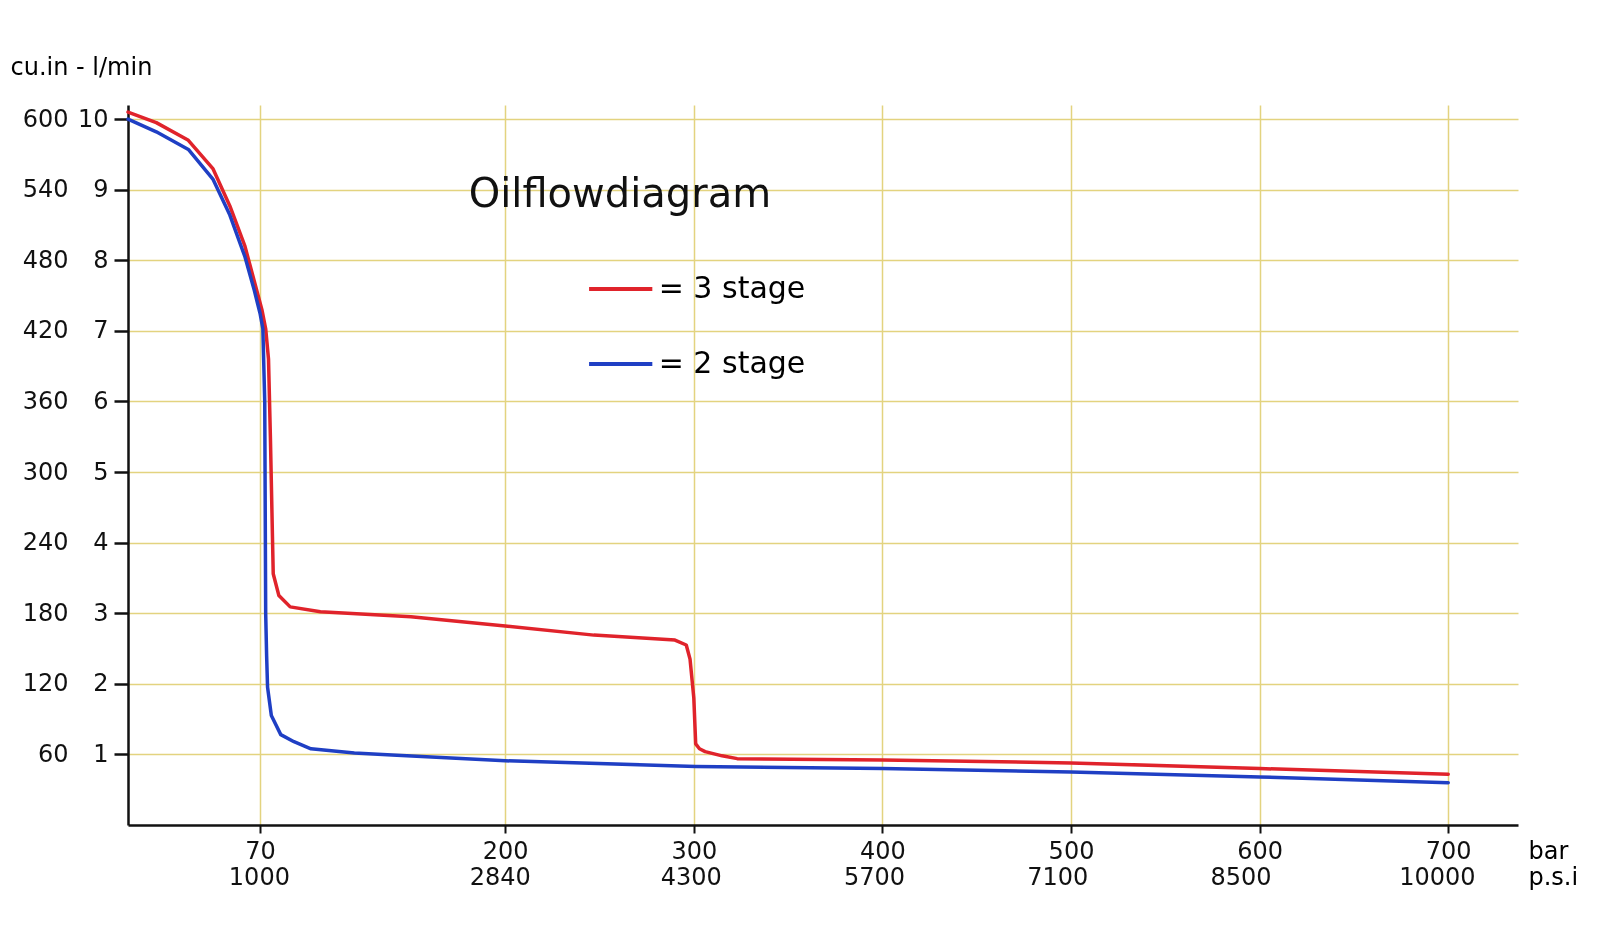  I want to click on y2-tick-label: 360, so click(45, 400).